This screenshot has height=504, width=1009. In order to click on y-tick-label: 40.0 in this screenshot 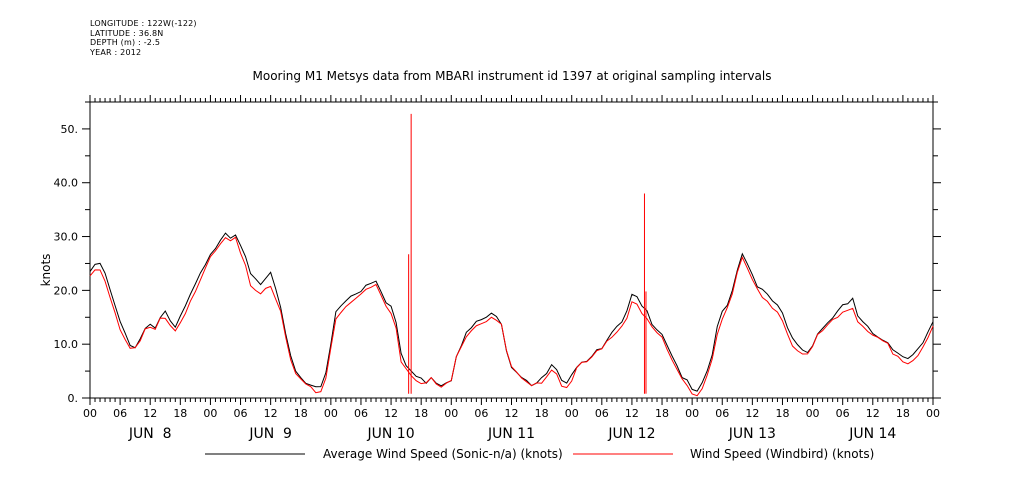, I will do `click(66, 183)`.